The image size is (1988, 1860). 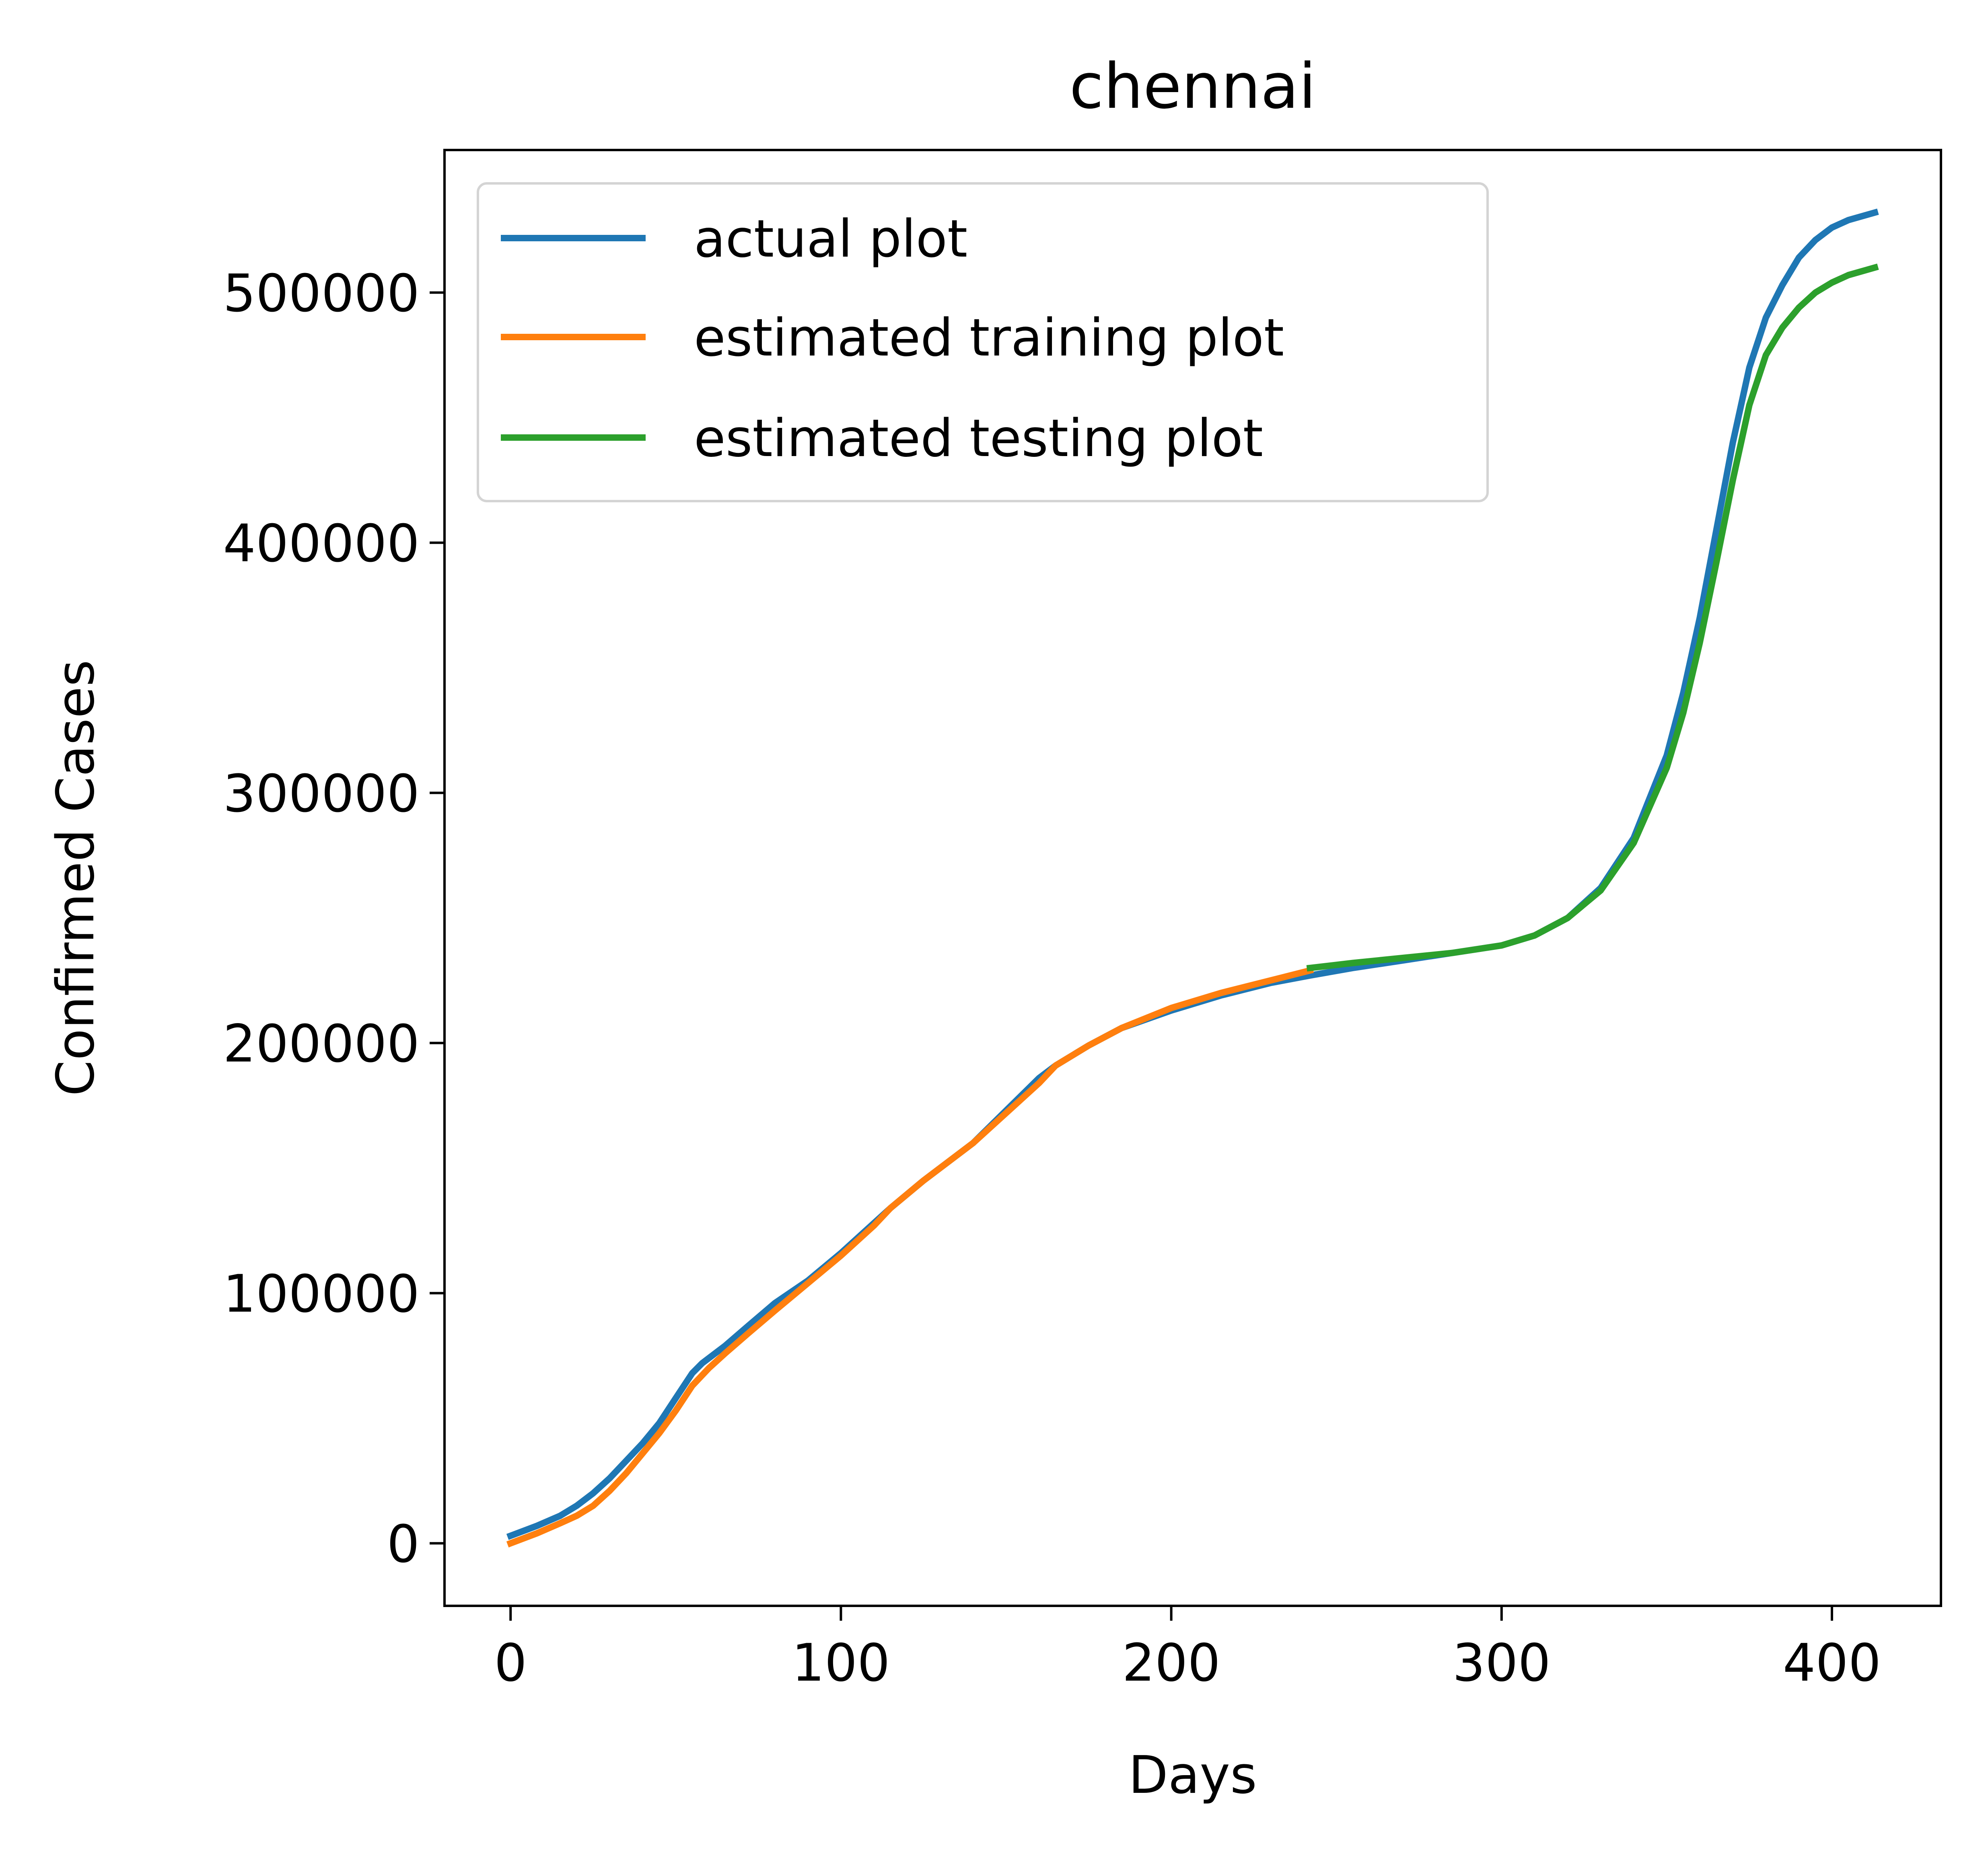 I want to click on y-axis-label: Confirmed Cases, so click(x=76, y=878).